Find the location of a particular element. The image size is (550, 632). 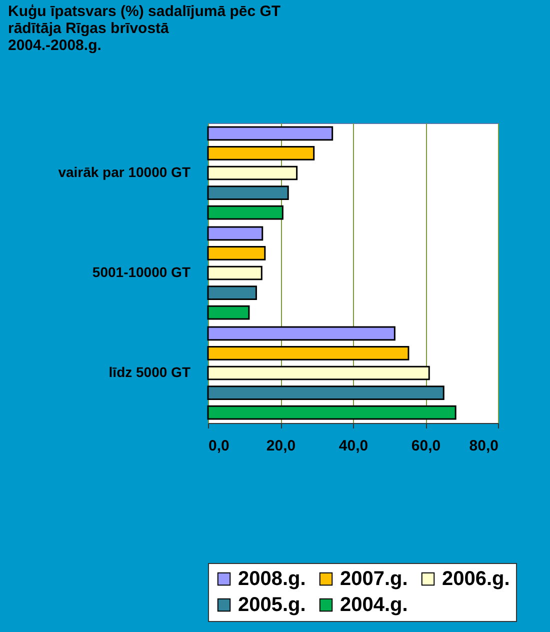

x-tick-label: 60,0 is located at coordinates (426, 446).